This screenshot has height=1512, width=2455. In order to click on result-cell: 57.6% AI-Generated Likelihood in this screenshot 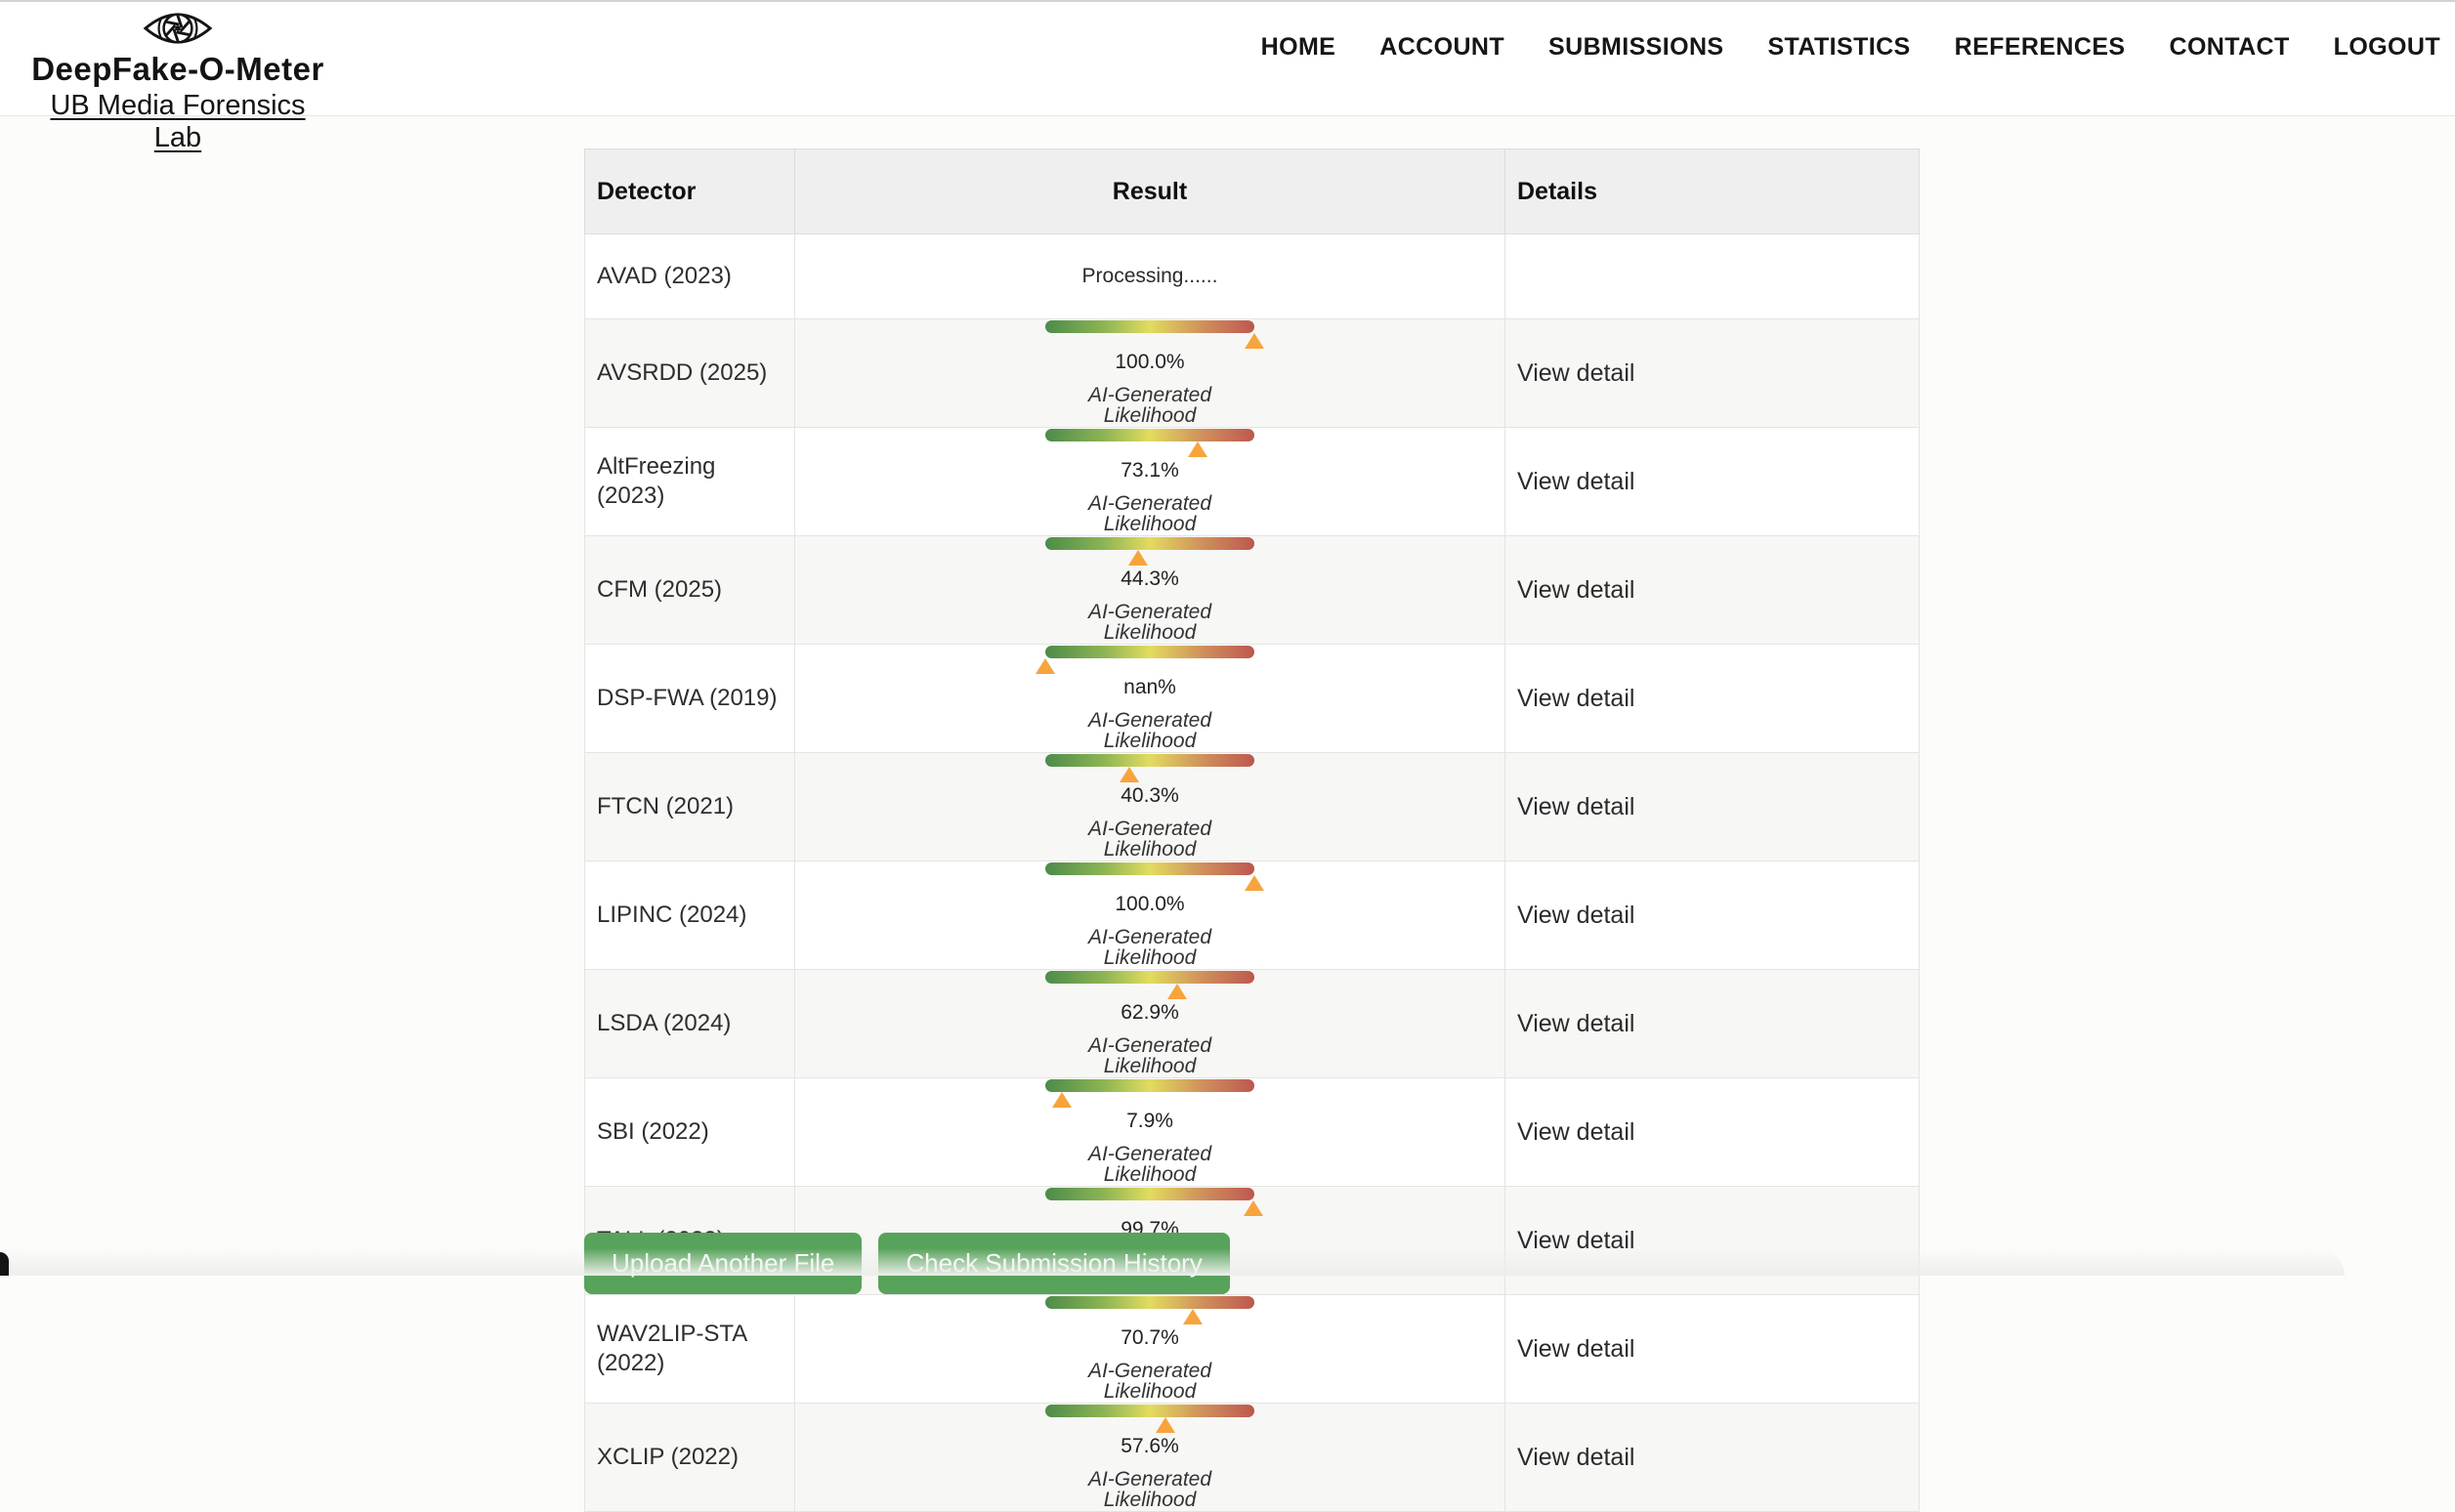, I will do `click(1149, 1457)`.